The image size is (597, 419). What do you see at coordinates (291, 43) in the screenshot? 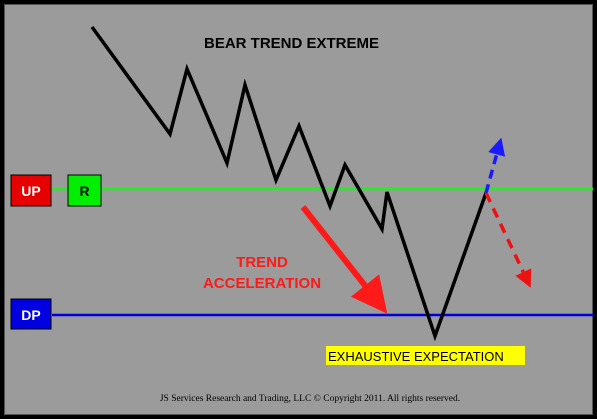
I see `diagram-title: BEAR TREND EXTREME` at bounding box center [291, 43].